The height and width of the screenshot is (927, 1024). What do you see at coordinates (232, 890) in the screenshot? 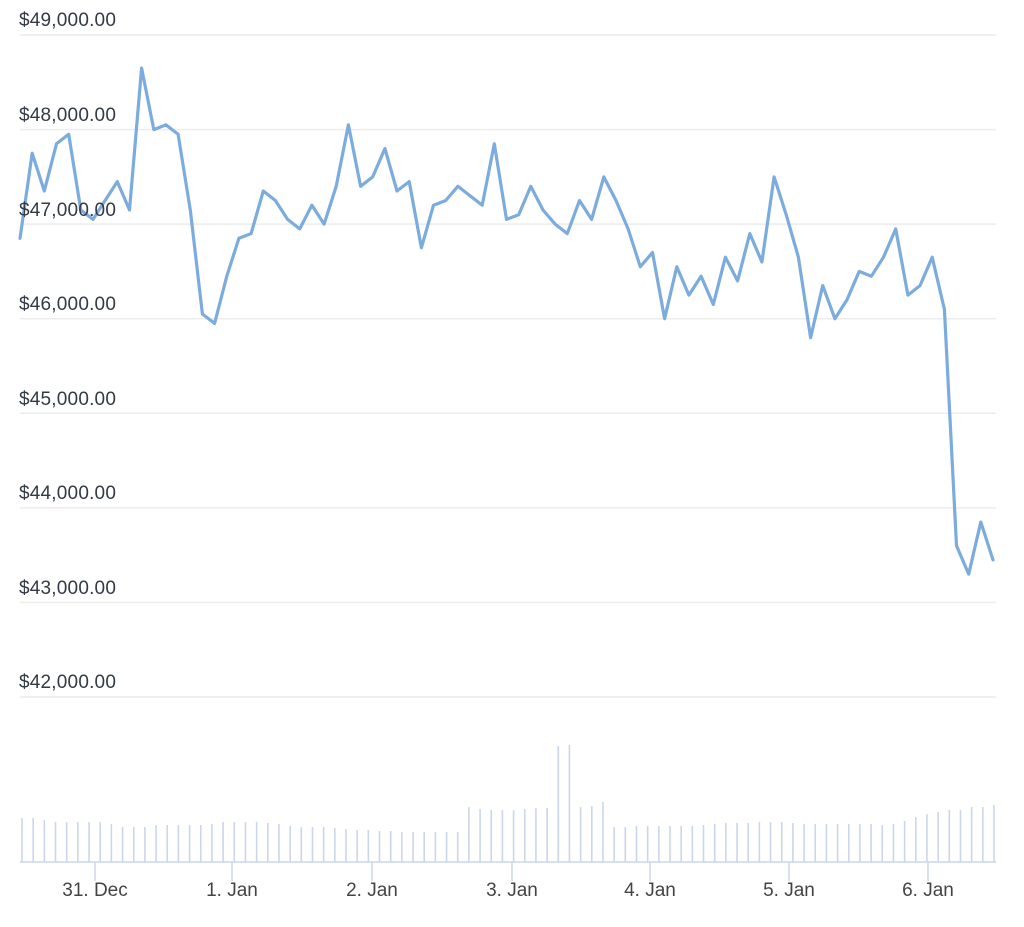
I see `x-tick-label: 1. Jan` at bounding box center [232, 890].